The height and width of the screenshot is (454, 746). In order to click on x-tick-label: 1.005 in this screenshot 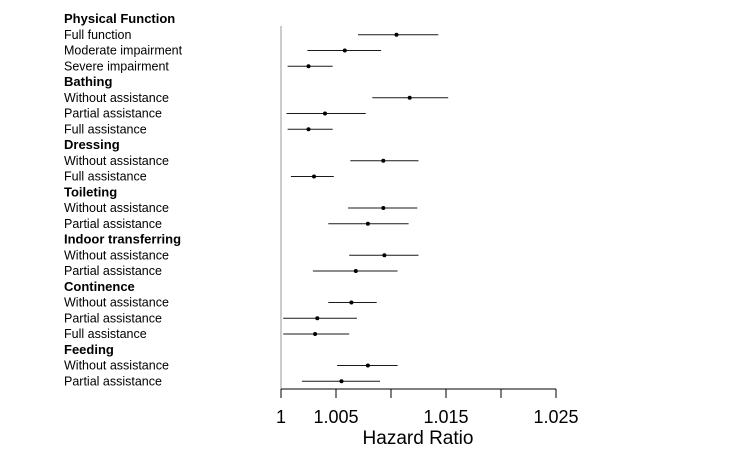, I will do `click(335, 417)`.